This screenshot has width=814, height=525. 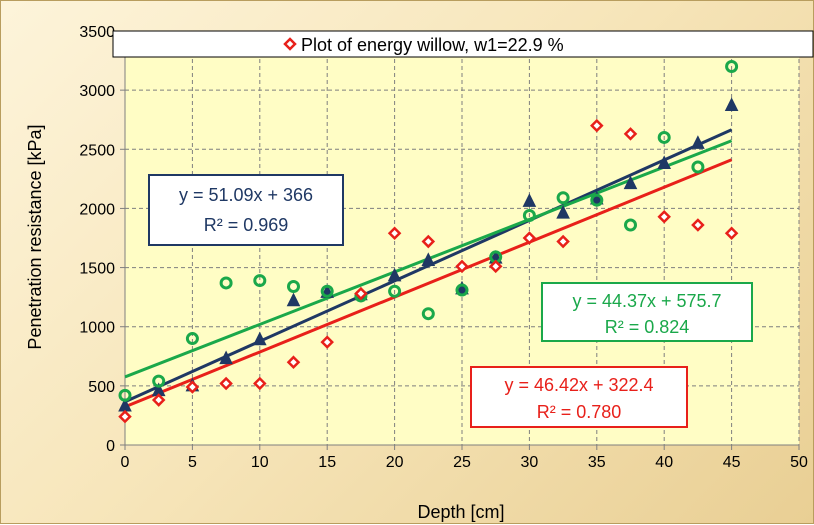 I want to click on equation-box-green: y = 44.37x + 575.7 R² = 0.824, so click(x=647, y=312).